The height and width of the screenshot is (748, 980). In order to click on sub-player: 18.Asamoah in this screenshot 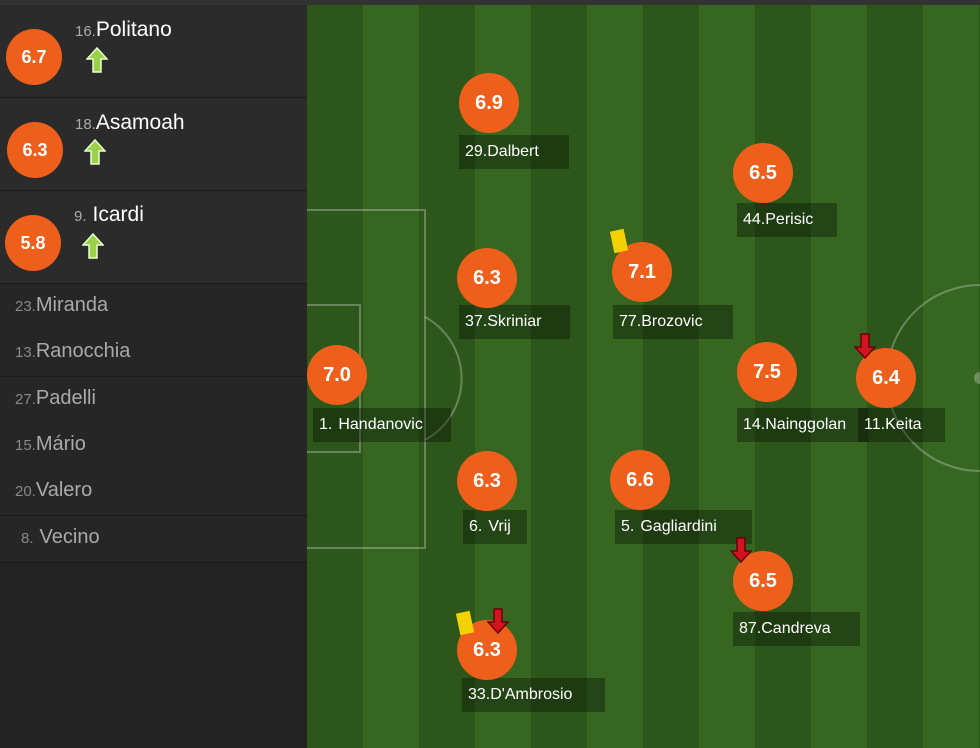, I will do `click(130, 123)`.